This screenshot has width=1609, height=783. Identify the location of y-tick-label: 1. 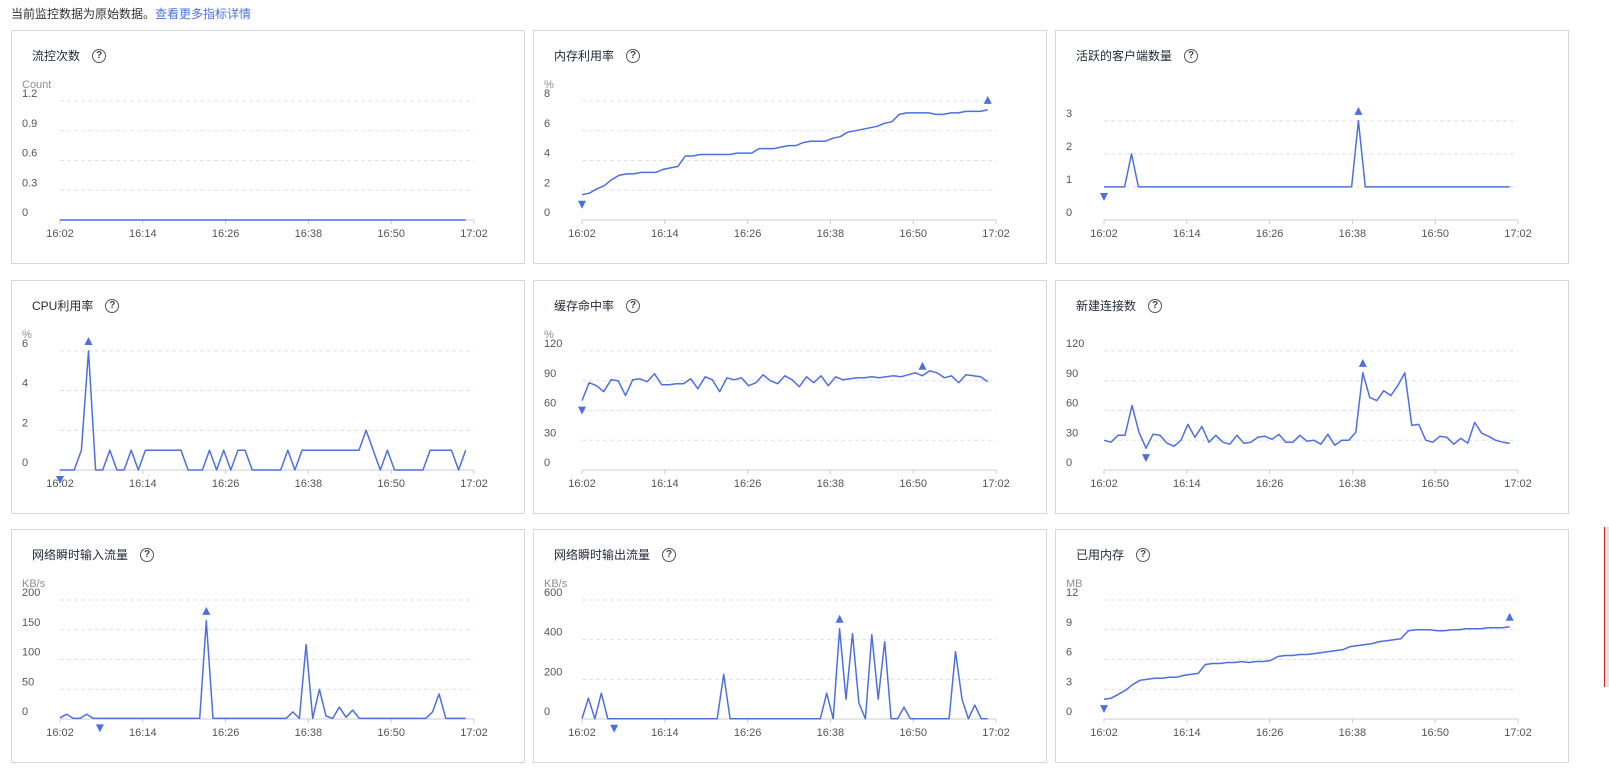
(1069, 180).